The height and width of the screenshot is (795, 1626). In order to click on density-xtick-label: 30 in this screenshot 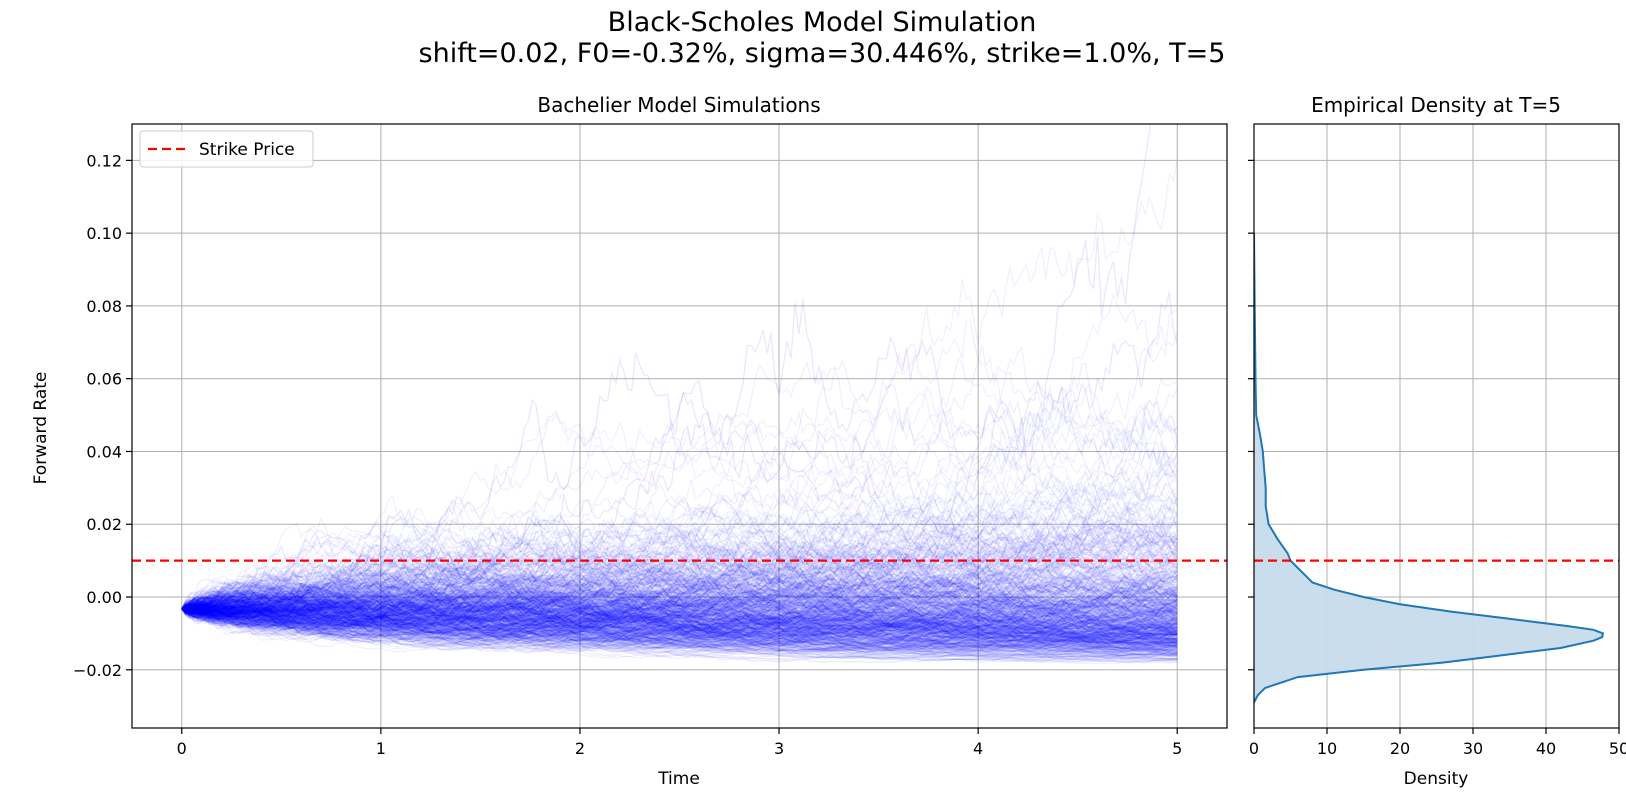, I will do `click(1473, 748)`.